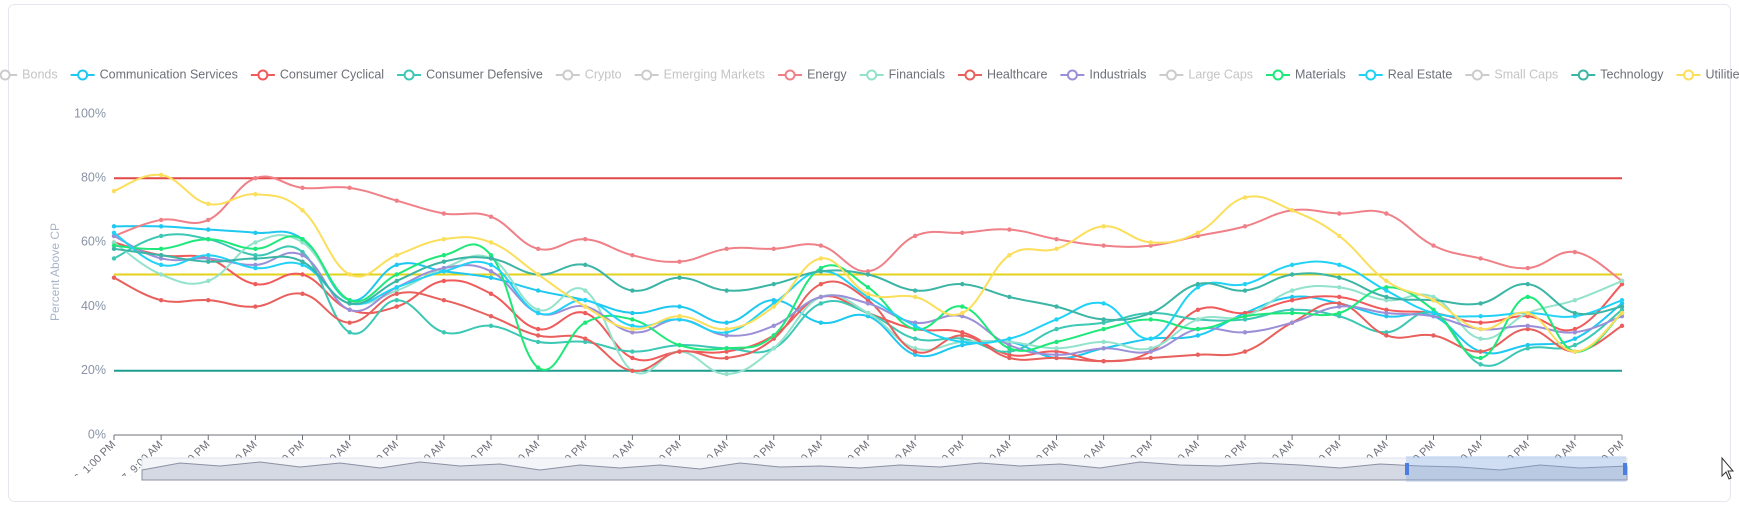 The height and width of the screenshot is (514, 1739). I want to click on legend-label: Emerging Markets, so click(714, 74).